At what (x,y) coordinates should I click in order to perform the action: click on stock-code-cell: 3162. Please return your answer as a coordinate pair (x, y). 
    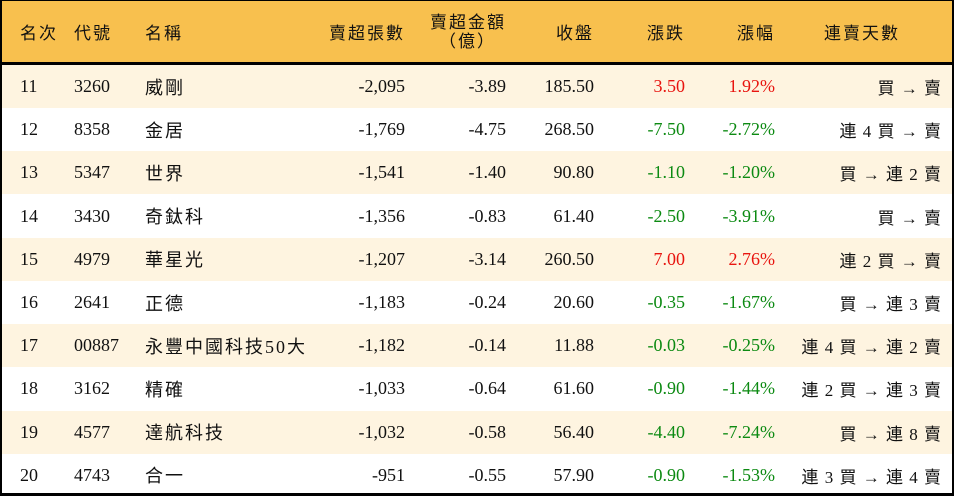
    Looking at the image, I should click on (92, 388).